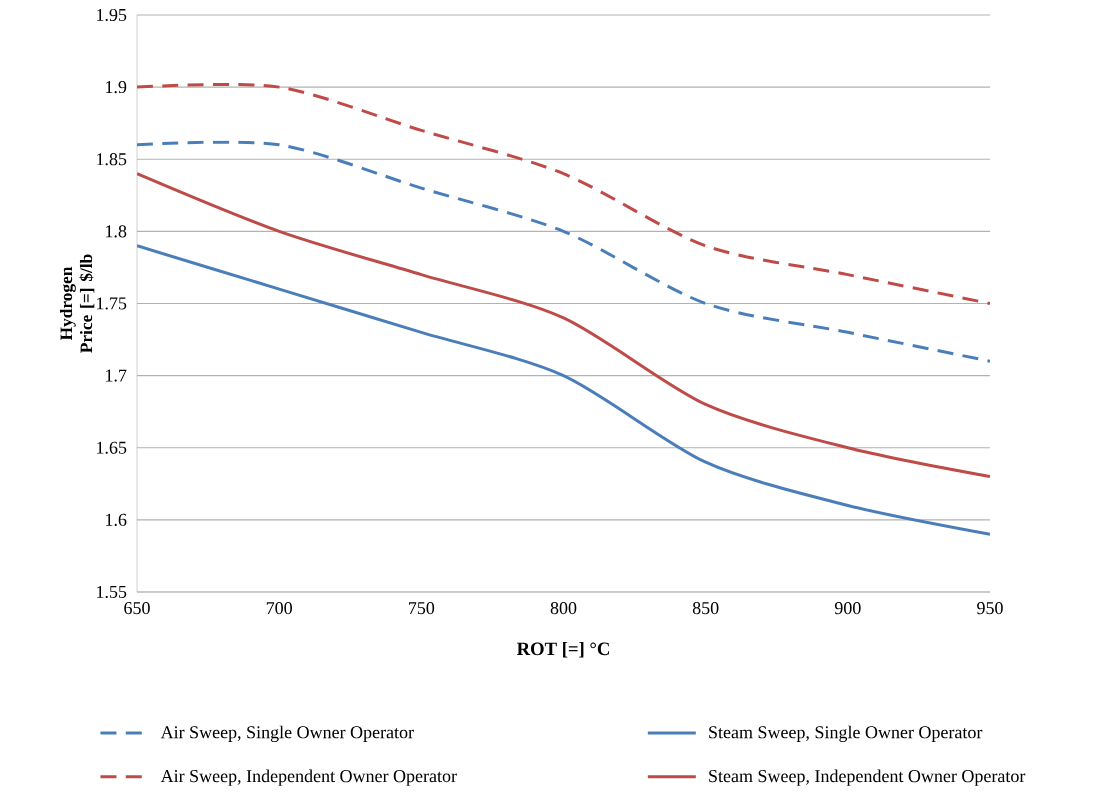 This screenshot has height=806, width=1101. What do you see at coordinates (562, 649) in the screenshot?
I see `x-axis-title: ROT [=] °C` at bounding box center [562, 649].